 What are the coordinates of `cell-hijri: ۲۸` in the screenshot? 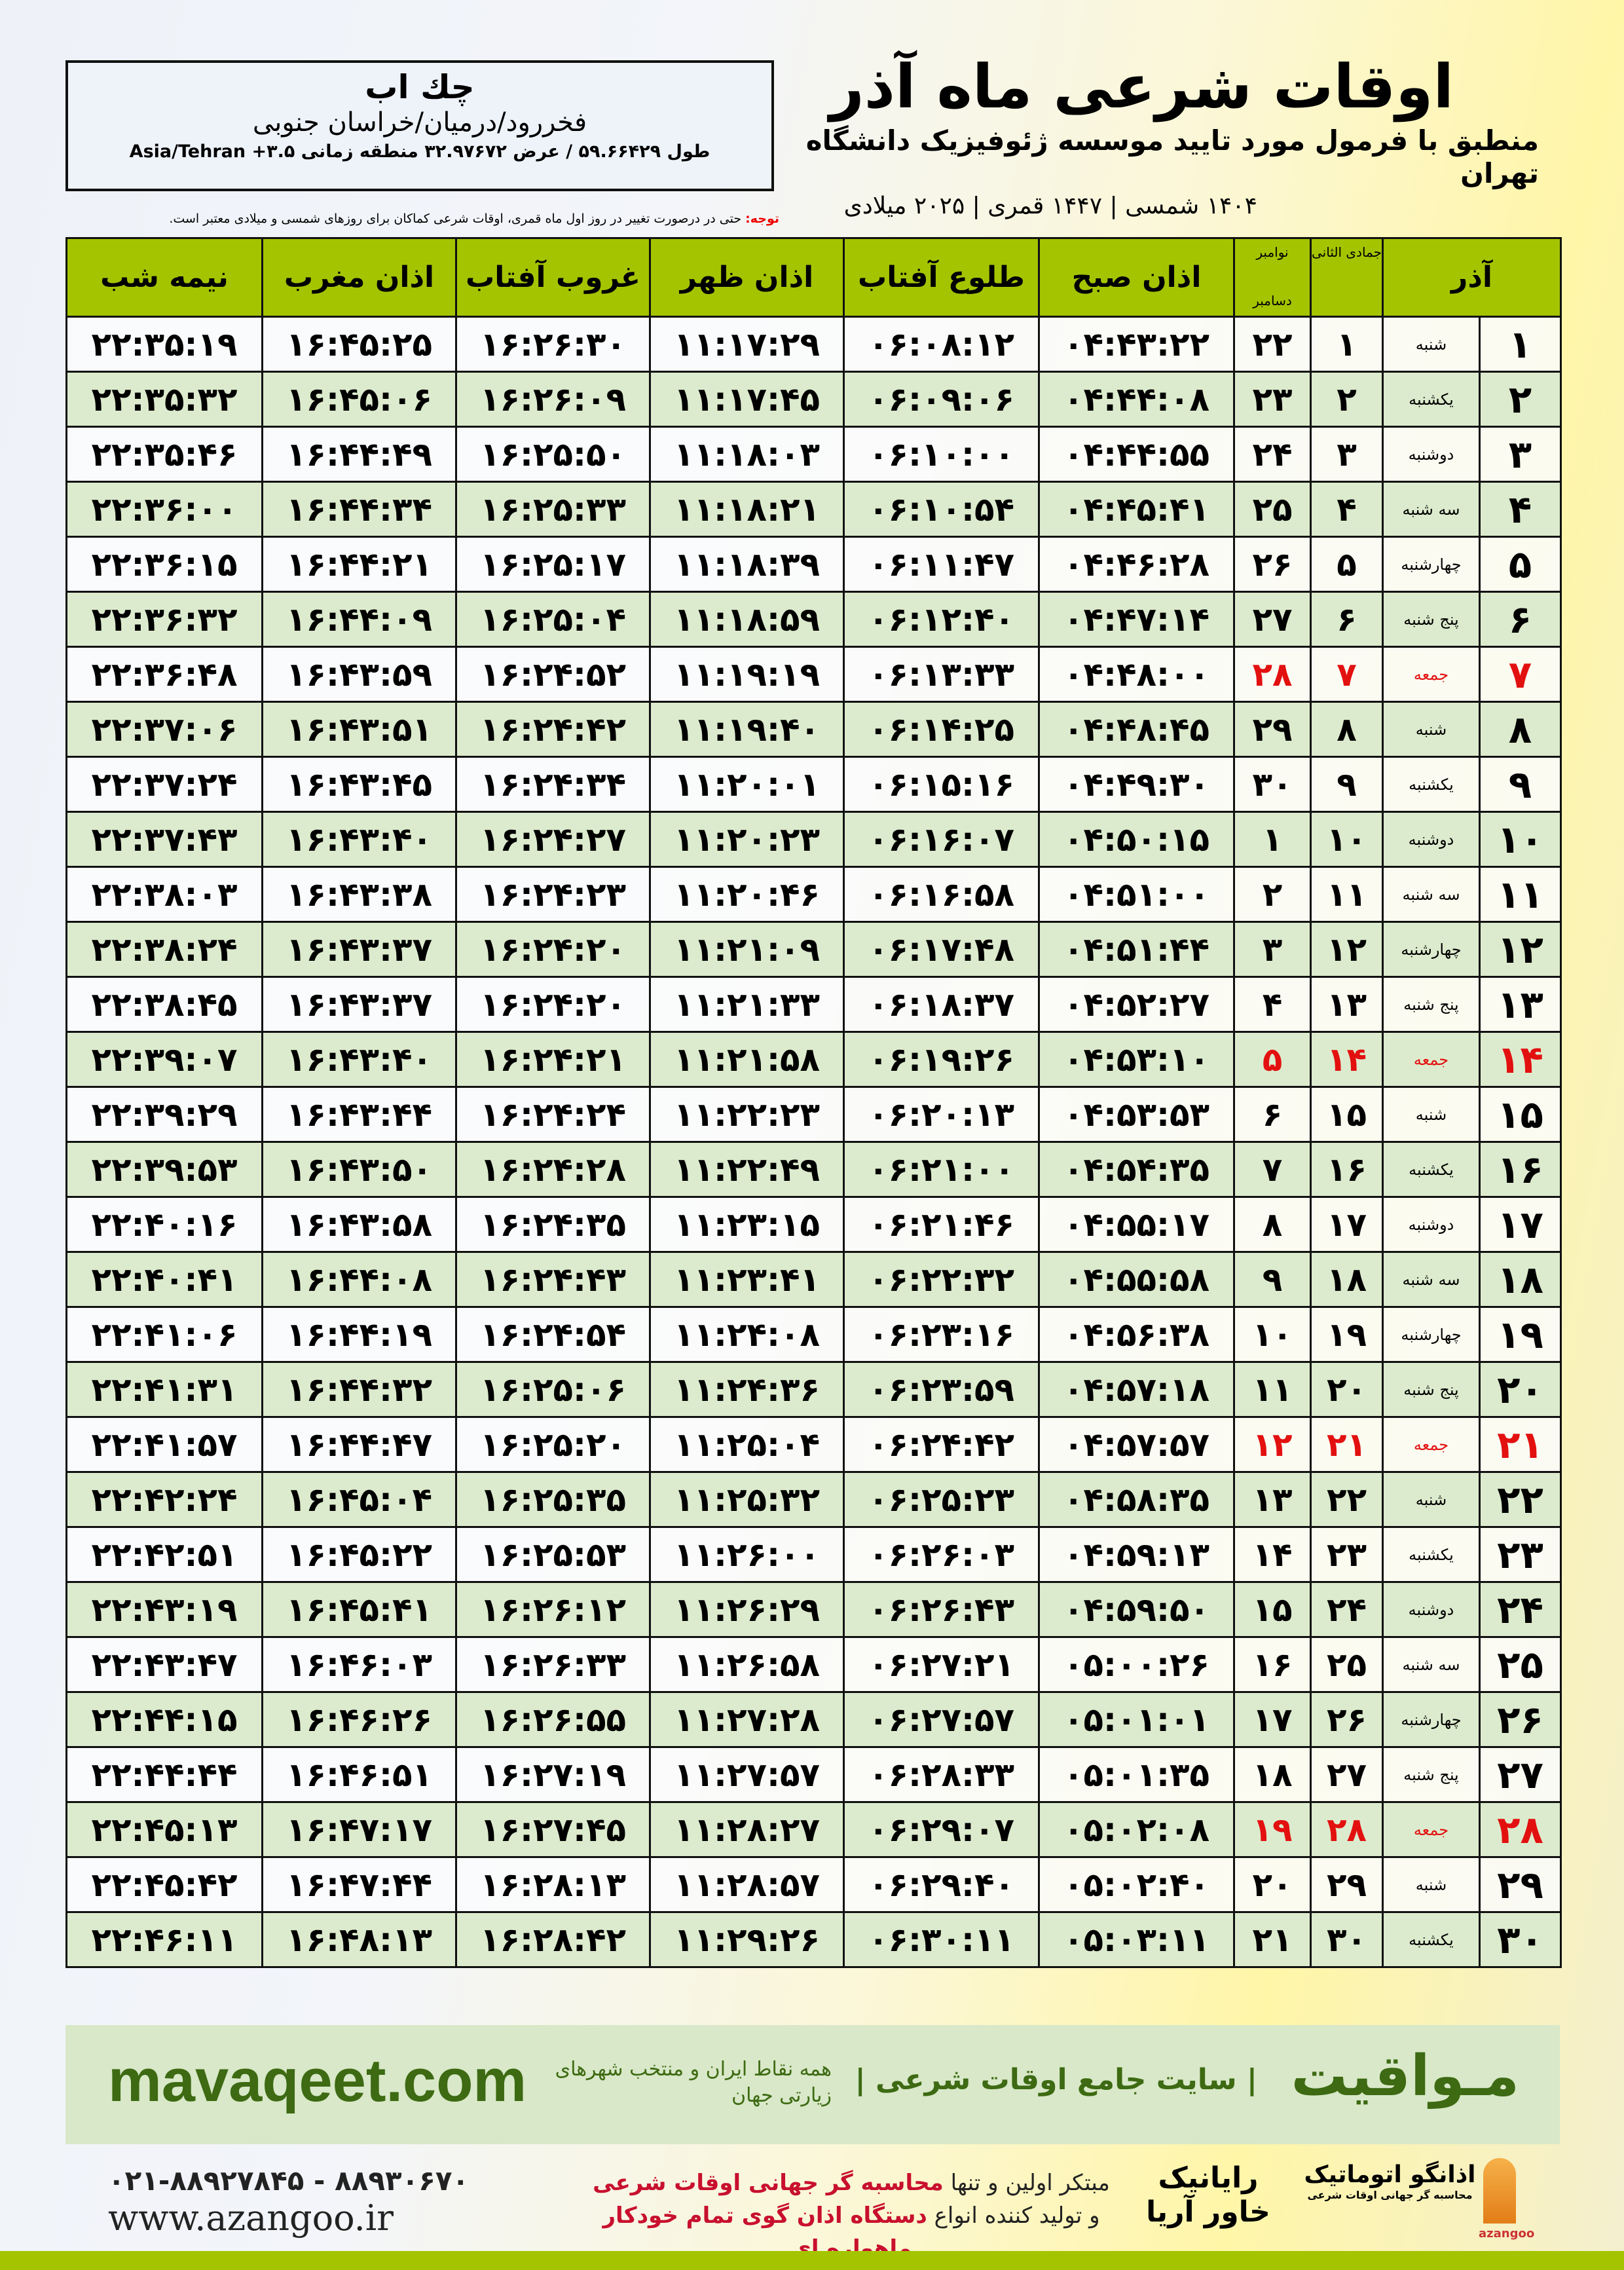 It's located at (1347, 1829).